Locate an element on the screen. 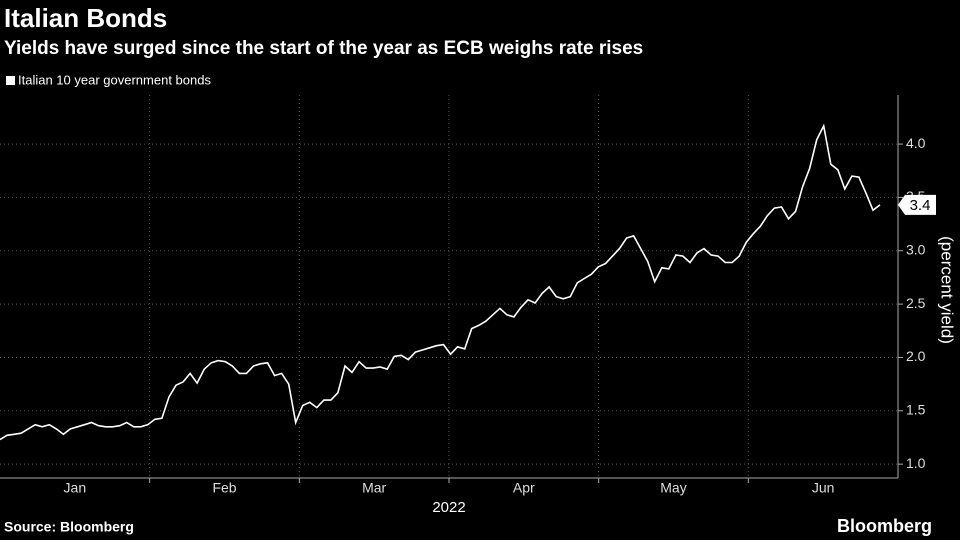 This screenshot has width=960, height=540. y-axis-label: (percent yield) is located at coordinates (947, 290).